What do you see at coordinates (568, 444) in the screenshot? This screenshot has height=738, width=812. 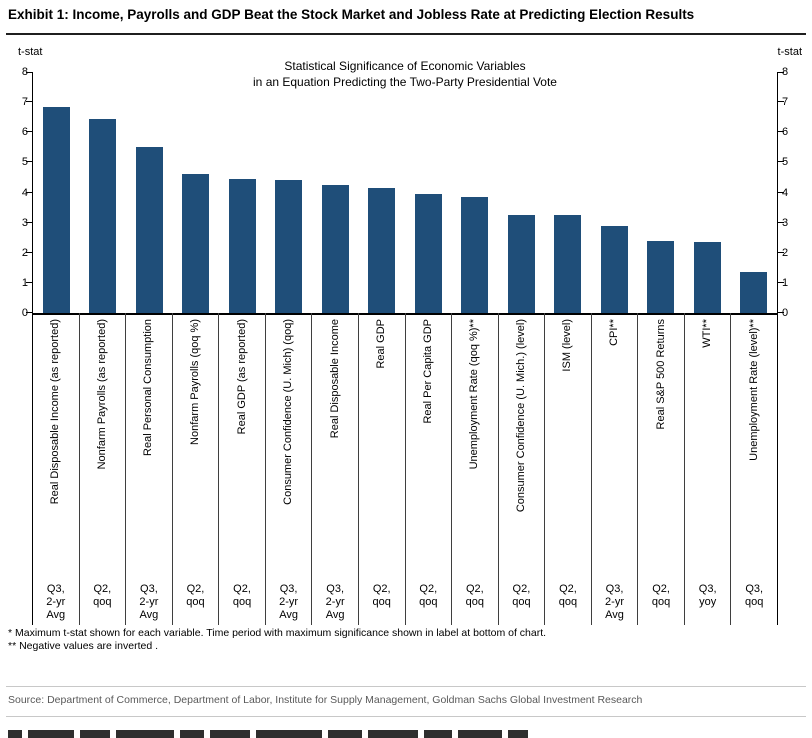 I see `bar-label-wrap: ISM (level)` at bounding box center [568, 444].